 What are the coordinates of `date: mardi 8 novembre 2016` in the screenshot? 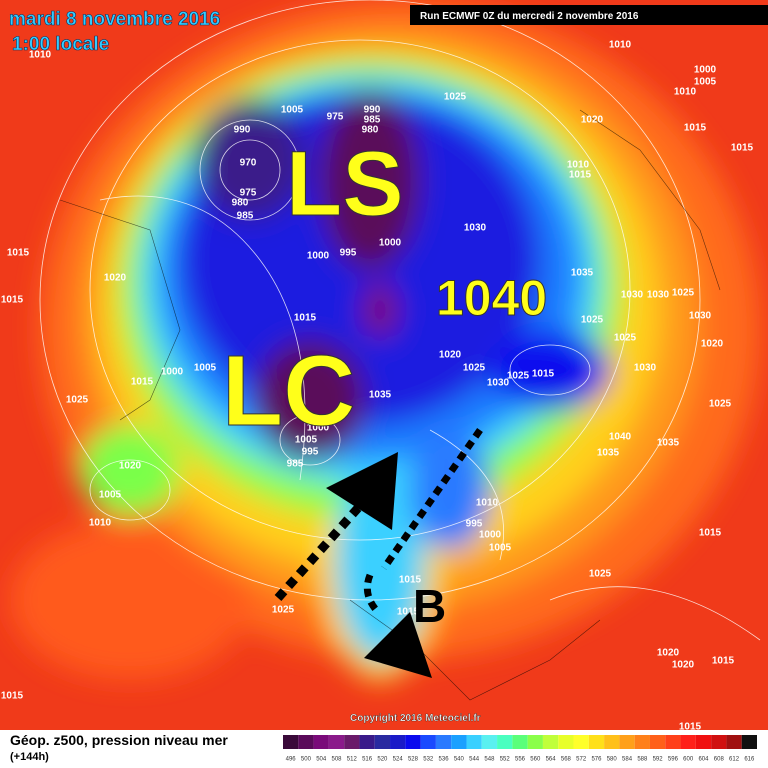 It's located at (114, 19).